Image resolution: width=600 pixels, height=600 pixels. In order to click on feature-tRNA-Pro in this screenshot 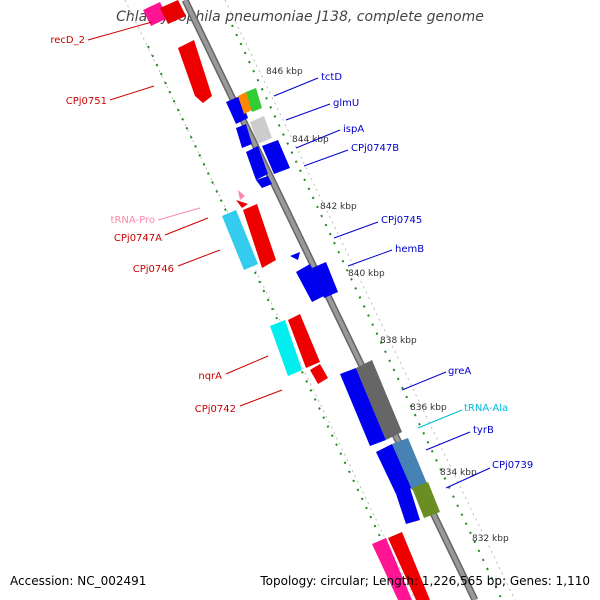, I will do `click(241, 195)`.